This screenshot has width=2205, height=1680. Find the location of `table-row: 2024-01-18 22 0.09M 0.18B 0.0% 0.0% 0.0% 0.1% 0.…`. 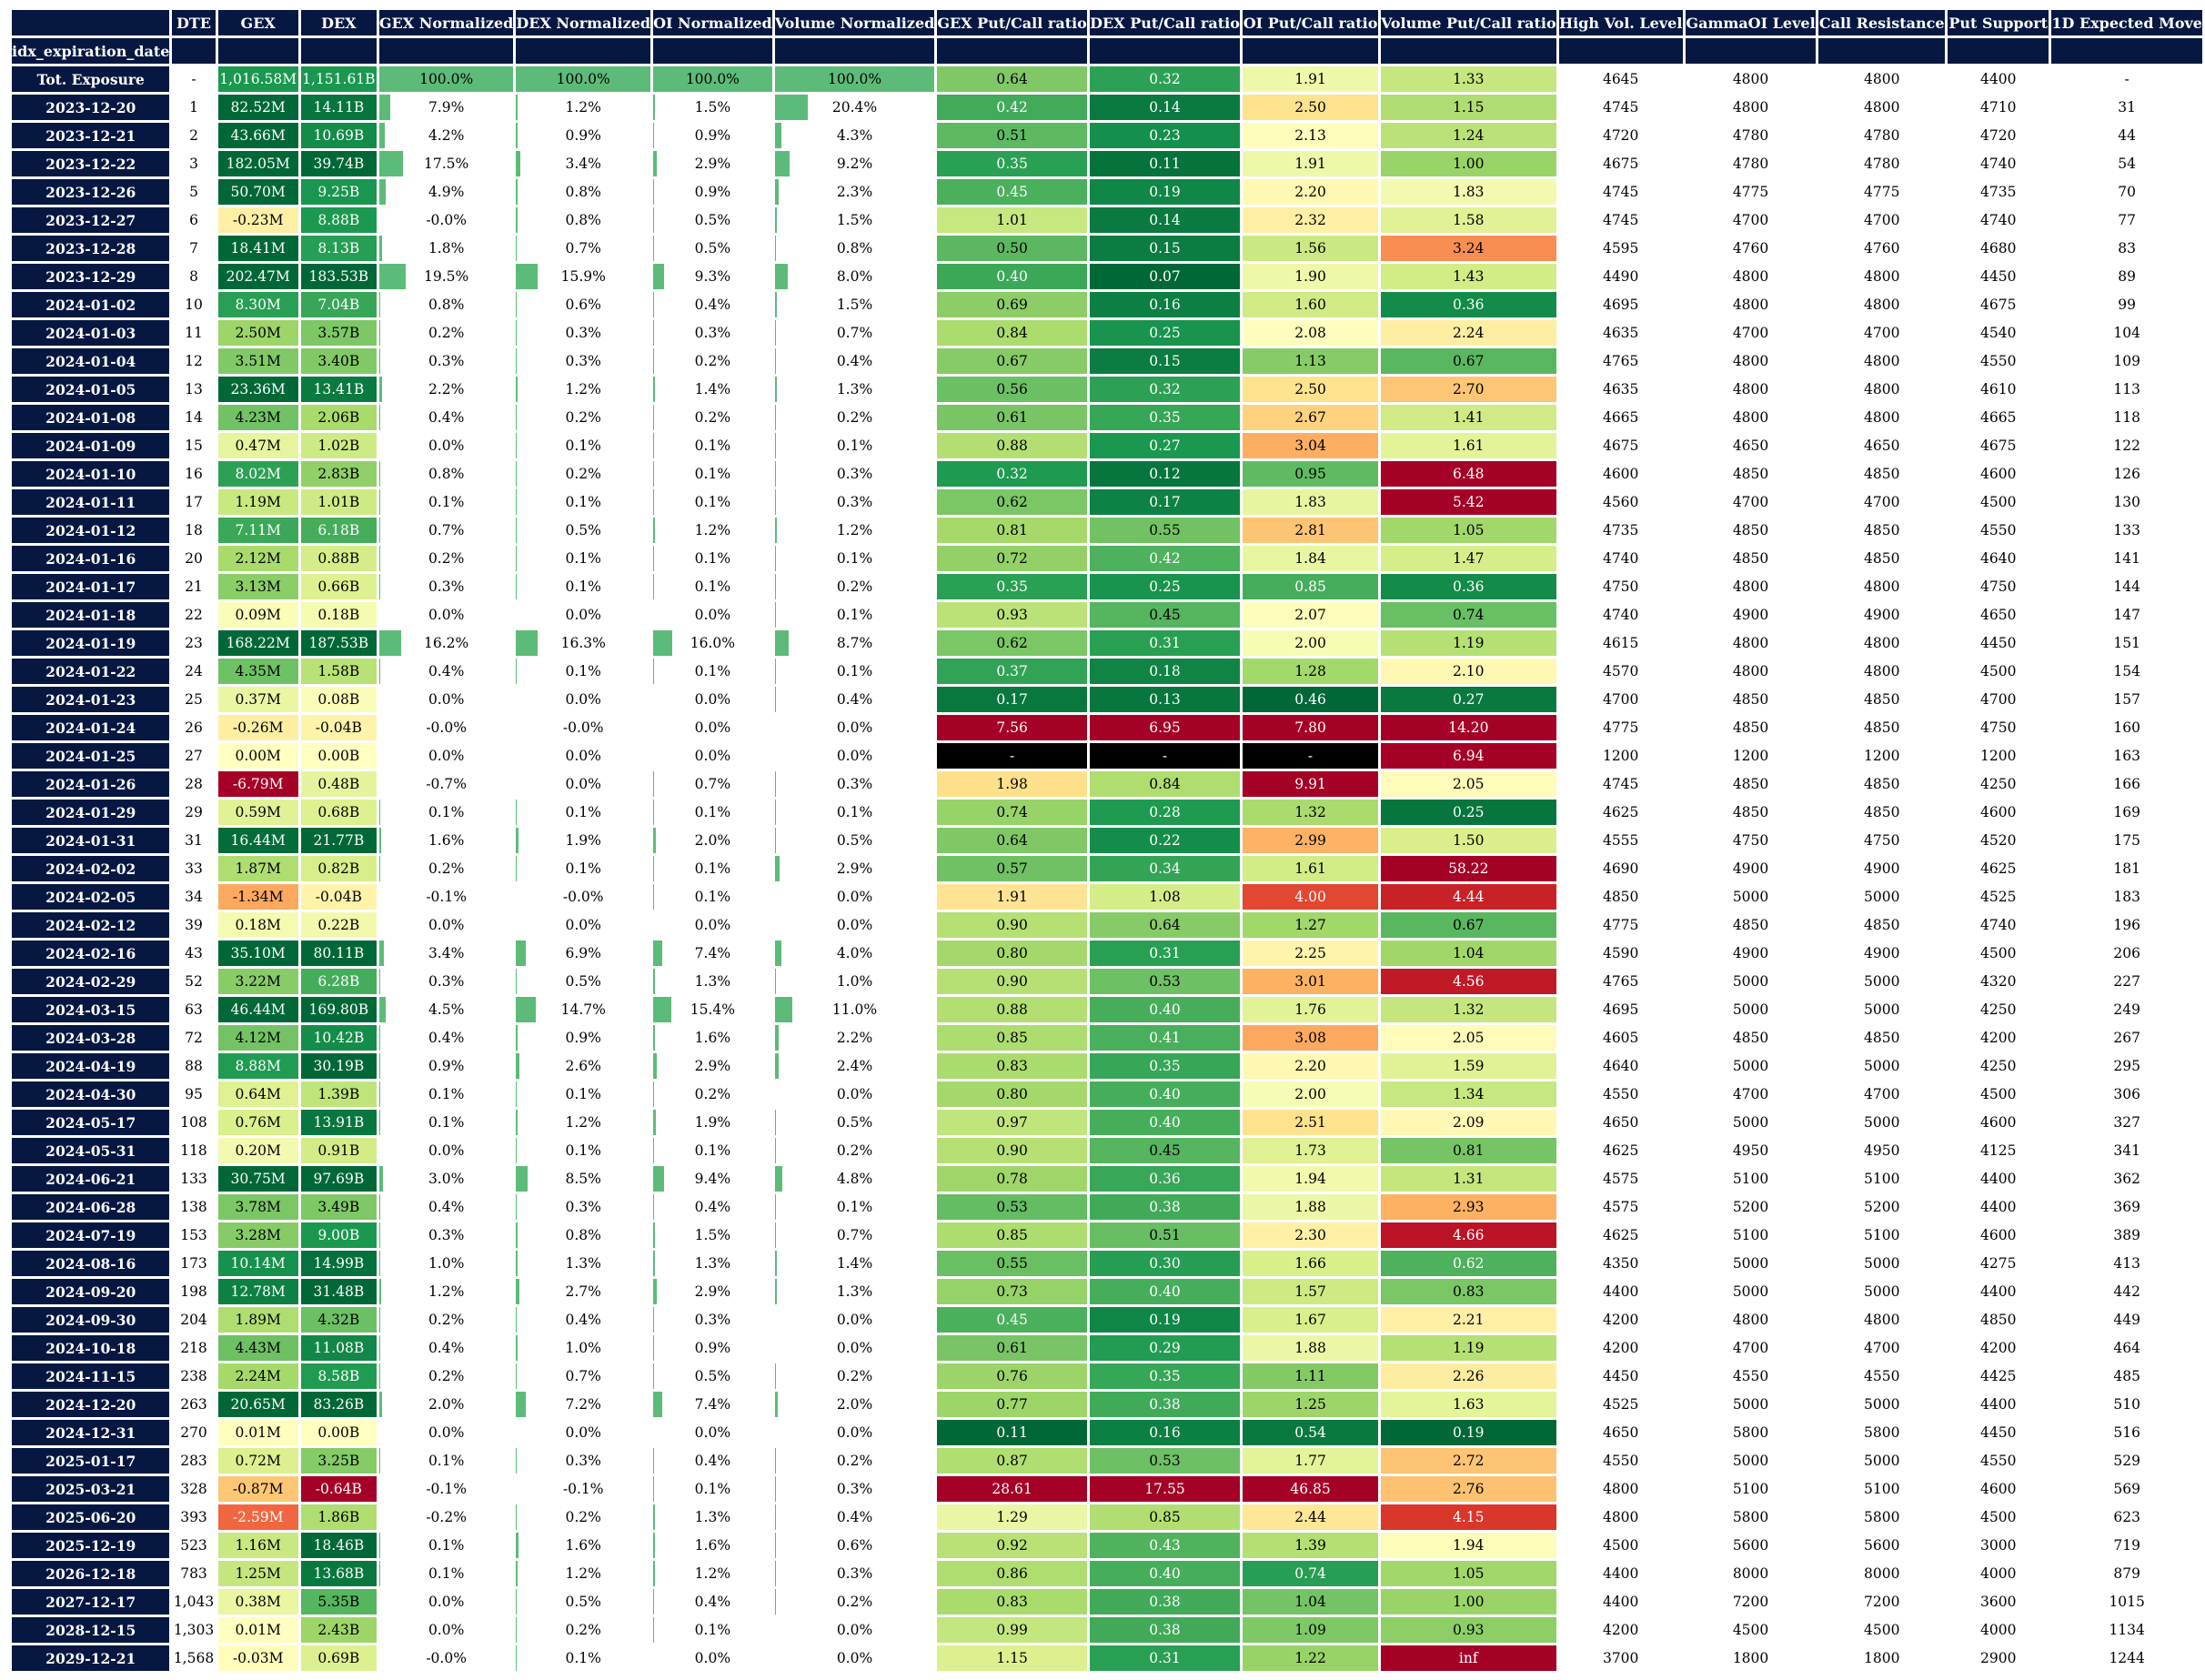

table-row: 2024-01-18 22 0.09M 0.18B 0.0% 0.0% 0.0% 0.1% 0.… is located at coordinates (1107, 615).